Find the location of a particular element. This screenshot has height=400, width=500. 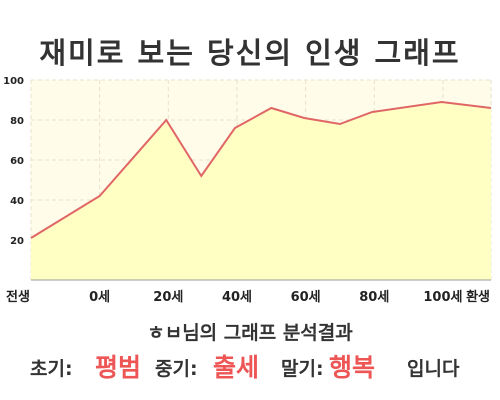

analysis-heading: ㅎㅂ님의 그래프 분석결과 is located at coordinates (250, 333).